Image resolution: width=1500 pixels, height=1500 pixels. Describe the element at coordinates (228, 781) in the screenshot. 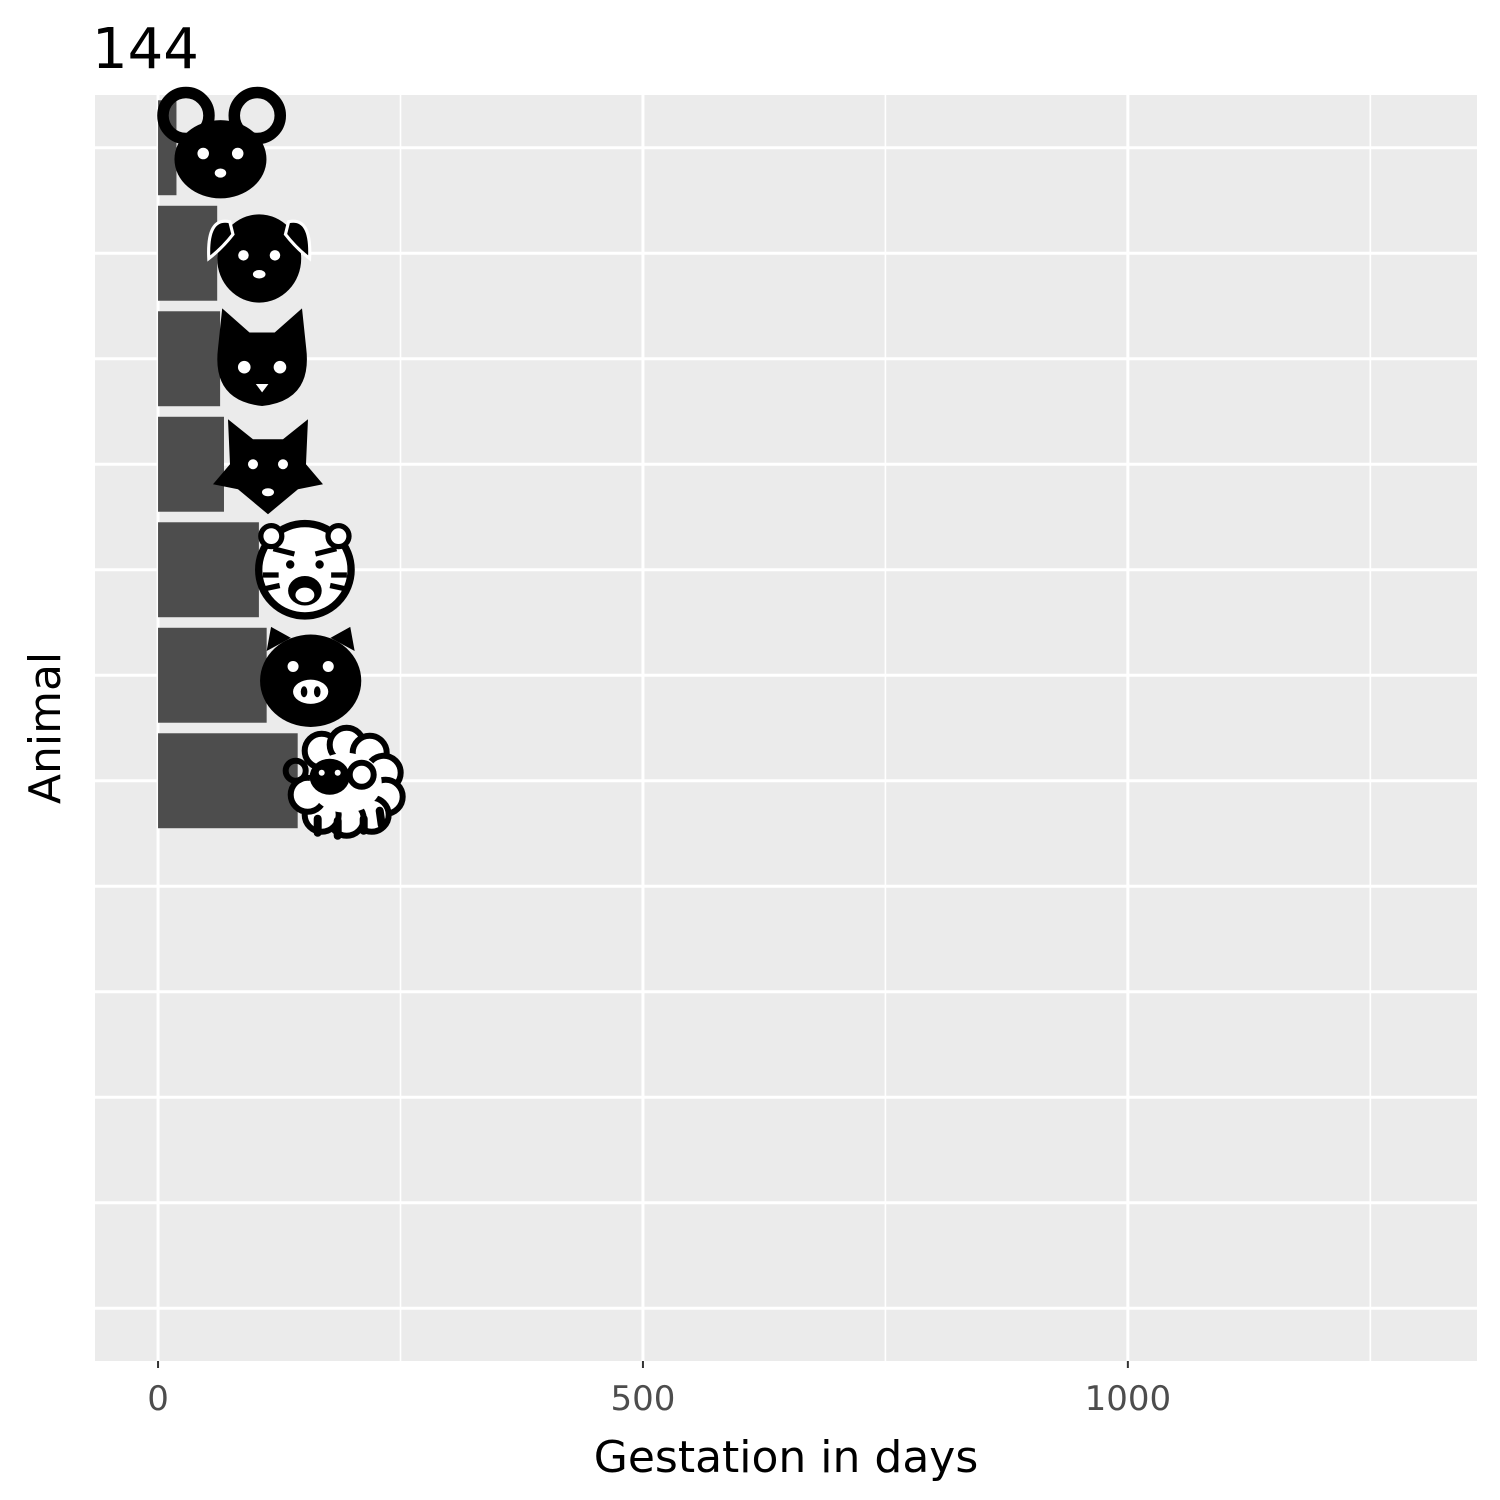

I see `bar-sheep` at that location.